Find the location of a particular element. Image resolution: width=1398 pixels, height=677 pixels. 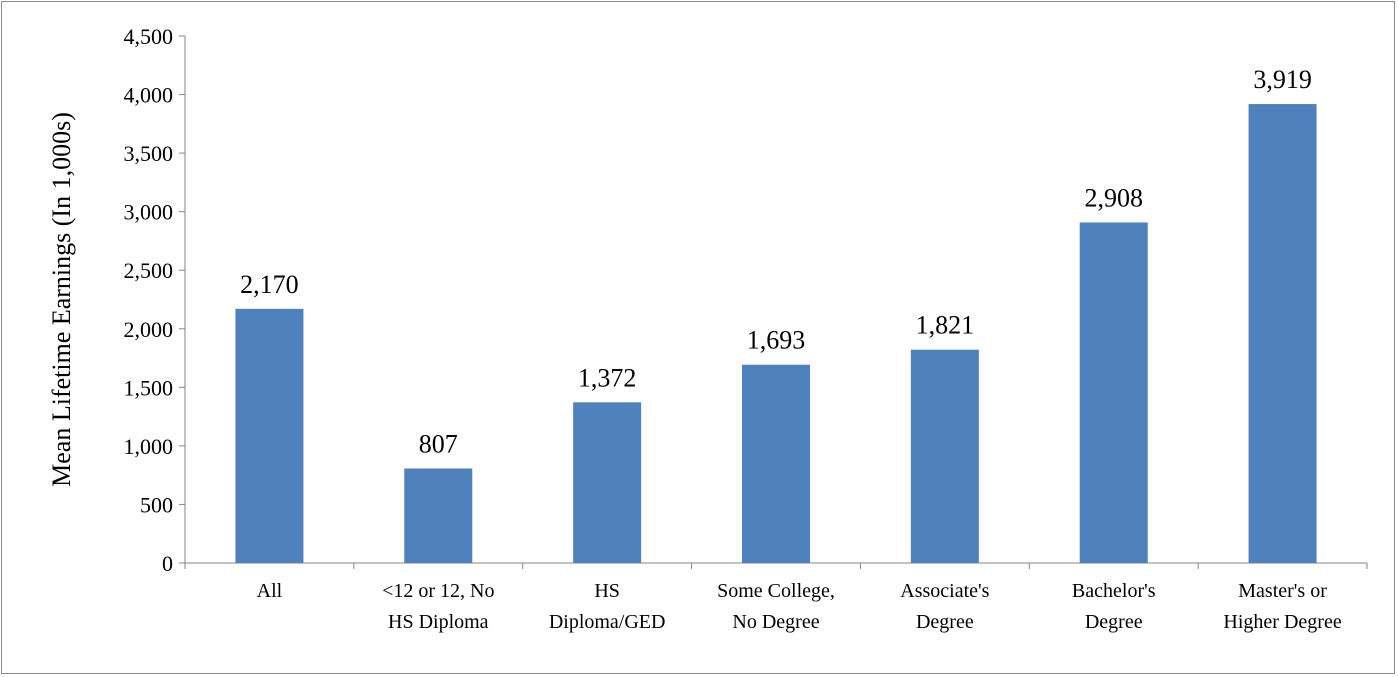

category-label: <12 or 12, No is located at coordinates (438, 591).